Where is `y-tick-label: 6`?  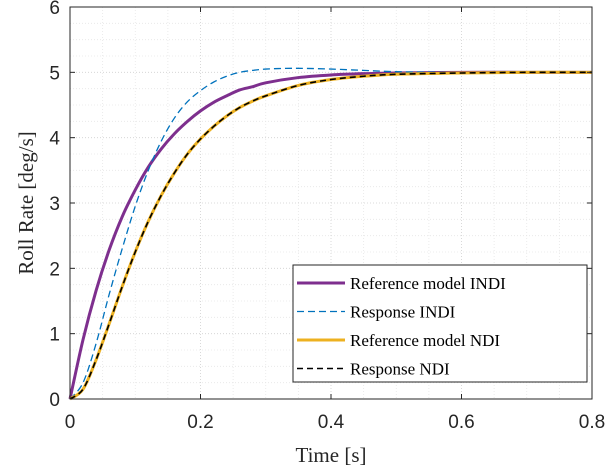 y-tick-label: 6 is located at coordinates (54, 9).